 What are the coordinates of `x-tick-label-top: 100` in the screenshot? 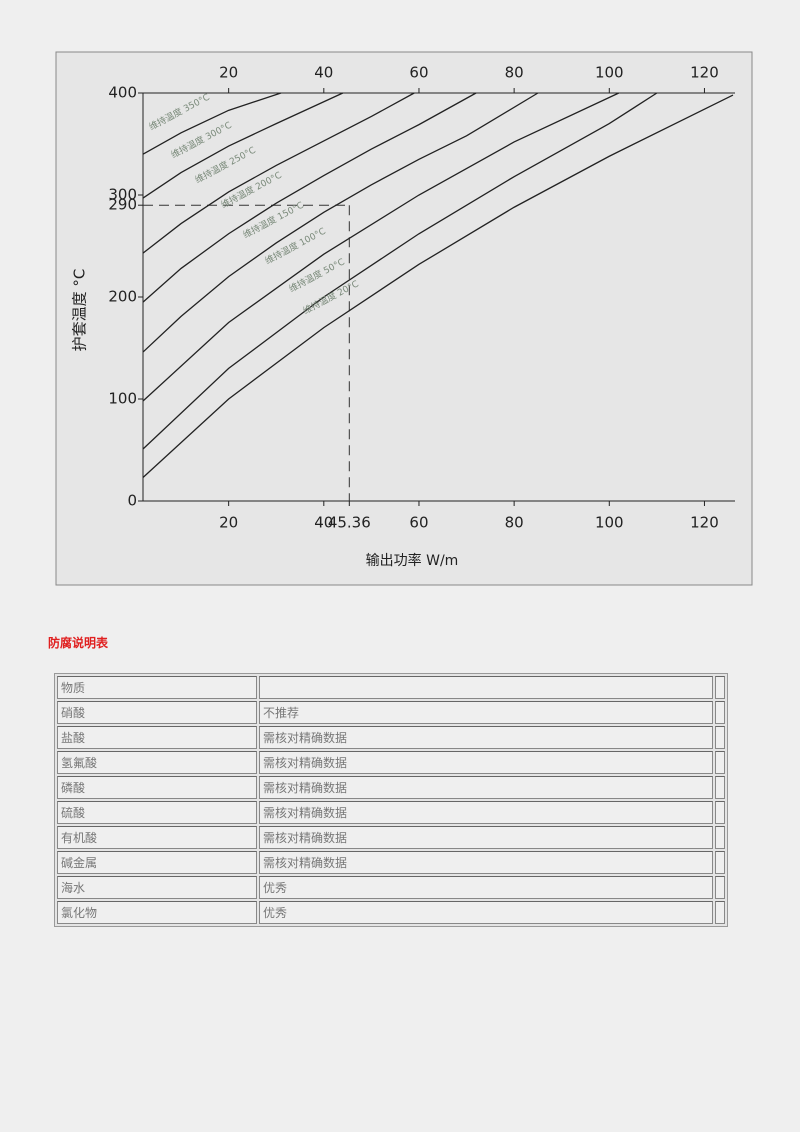 It's located at (609, 73).